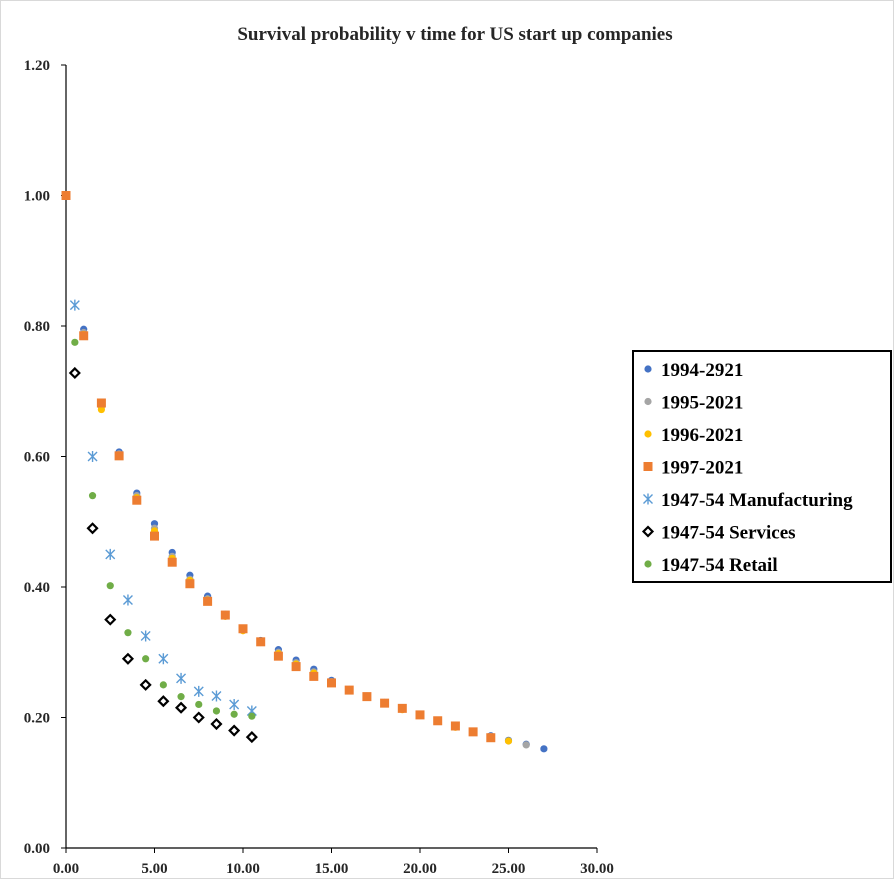  I want to click on x-tick-label: 0.00, so click(66, 869).